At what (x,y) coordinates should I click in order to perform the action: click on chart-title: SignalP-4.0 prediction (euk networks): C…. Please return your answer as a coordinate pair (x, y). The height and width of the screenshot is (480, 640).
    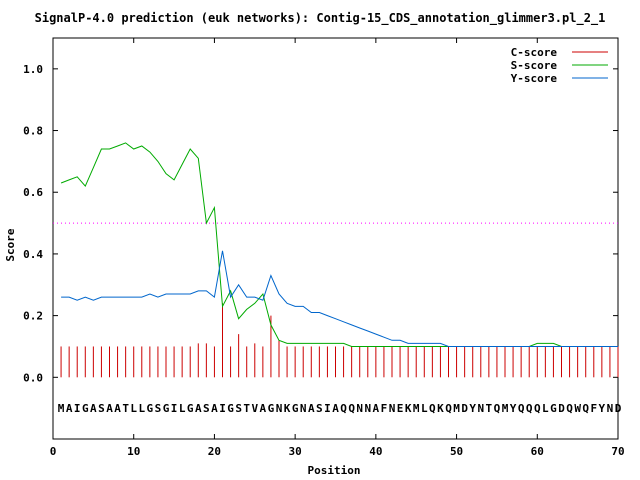
    Looking at the image, I should click on (320, 18).